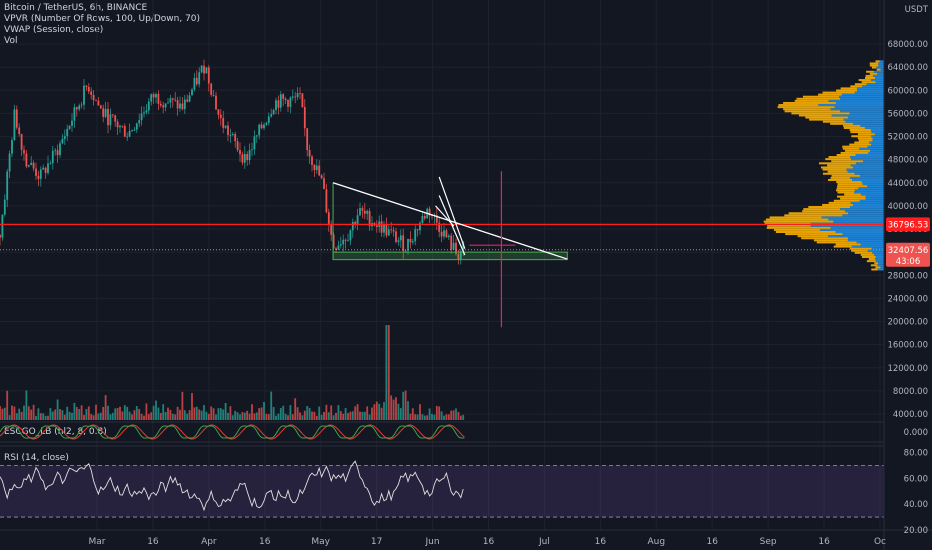 This screenshot has height=550, width=932. What do you see at coordinates (55, 432) in the screenshot?
I see `escgo-legend: ESCGO_LB (hl2, 8, 0.8)` at bounding box center [55, 432].